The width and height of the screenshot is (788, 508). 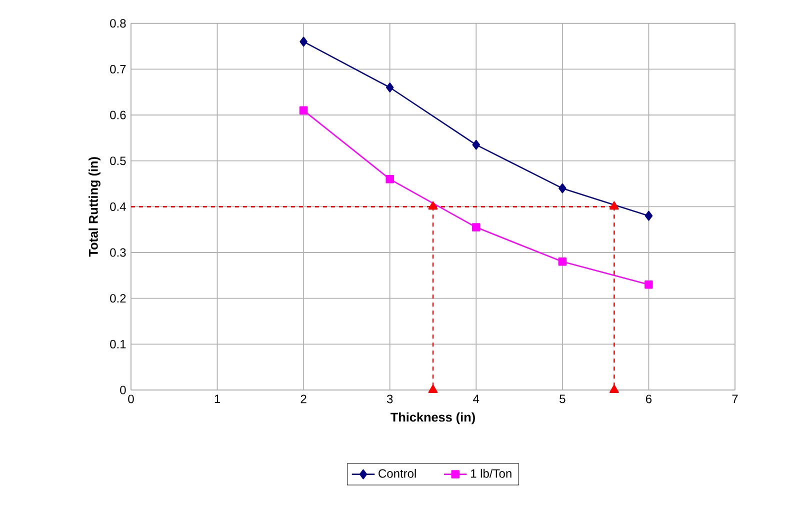 I want to click on x-tick-label: 1, so click(x=217, y=398).